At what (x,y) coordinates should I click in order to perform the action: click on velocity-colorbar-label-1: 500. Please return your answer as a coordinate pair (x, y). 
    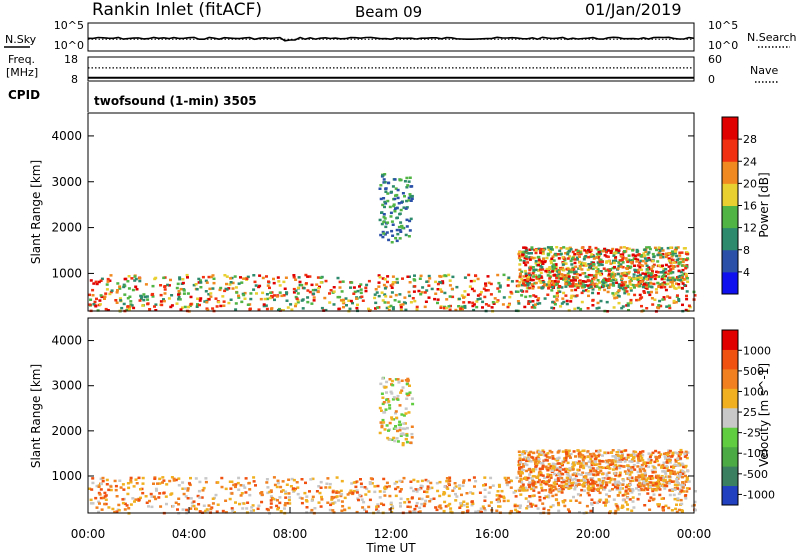
    Looking at the image, I should click on (753, 371).